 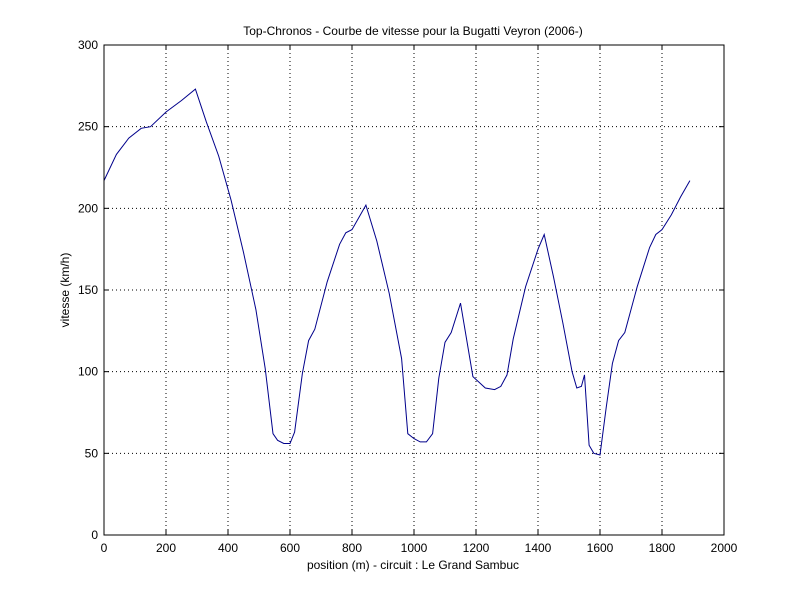 What do you see at coordinates (538, 548) in the screenshot?
I see `x-tick-label: 1400` at bounding box center [538, 548].